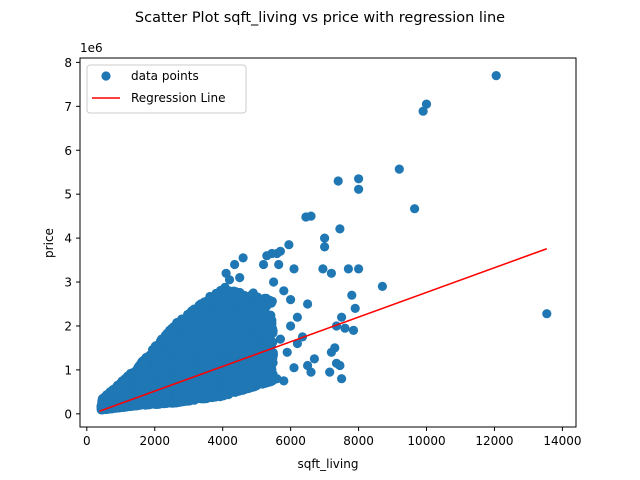  Describe the element at coordinates (68, 63) in the screenshot. I see `y-tick-label: 8` at that location.